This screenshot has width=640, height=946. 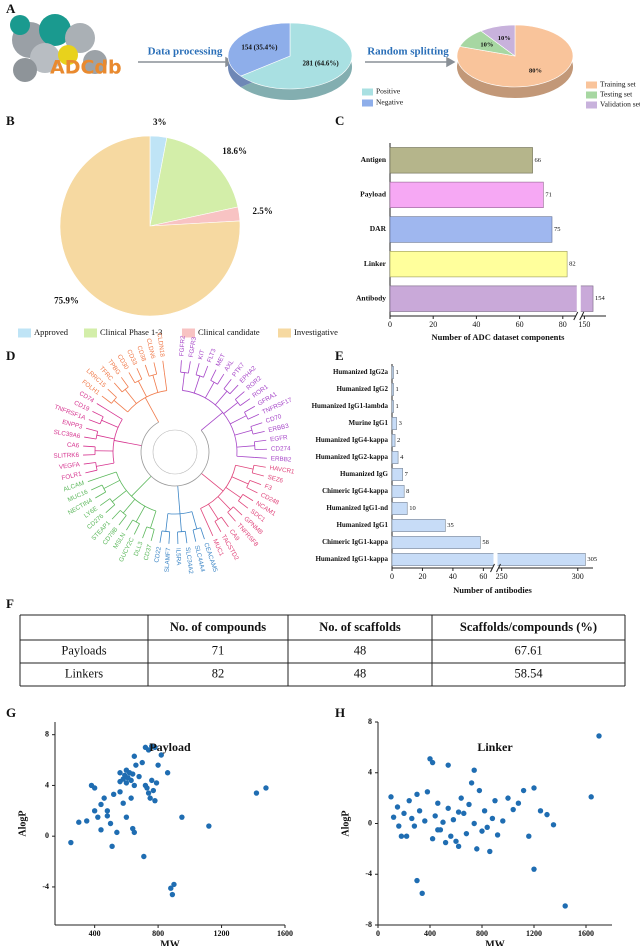 What do you see at coordinates (131, 332) in the screenshot?
I see `legend-label: Clinical Phase 1-3` at bounding box center [131, 332].